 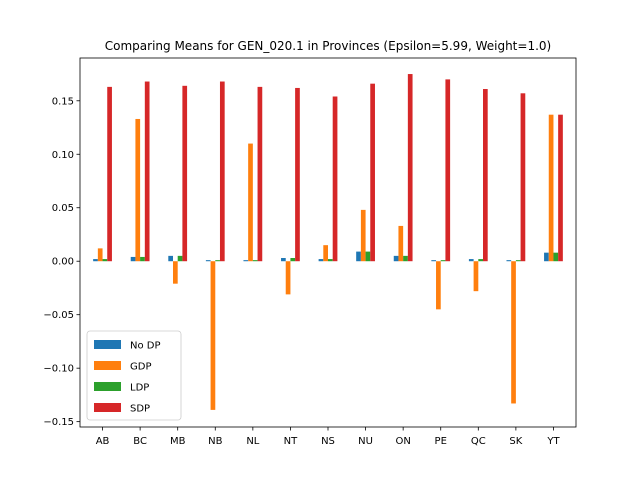 I want to click on x-tick-label-nl: NL, so click(x=252, y=441).